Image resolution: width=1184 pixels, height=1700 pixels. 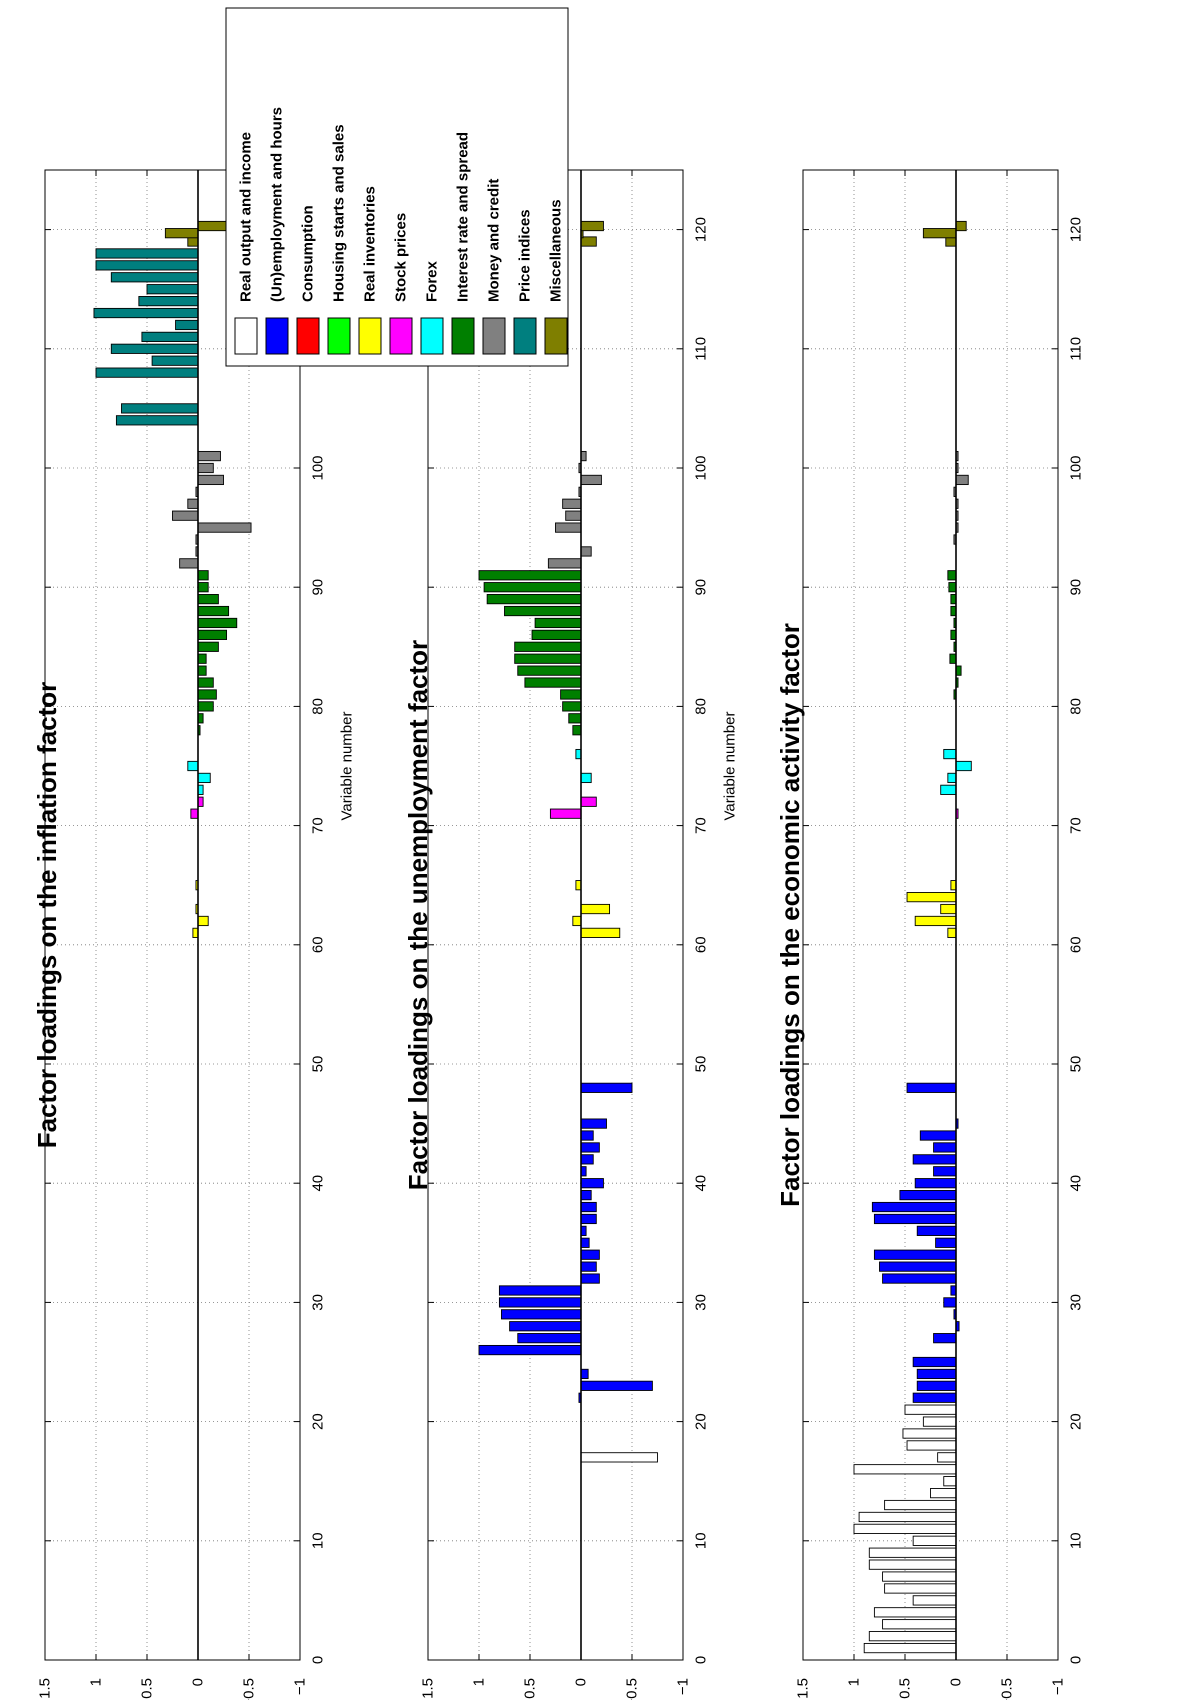 What do you see at coordinates (432, 281) in the screenshot?
I see `legend-label: Forex` at bounding box center [432, 281].